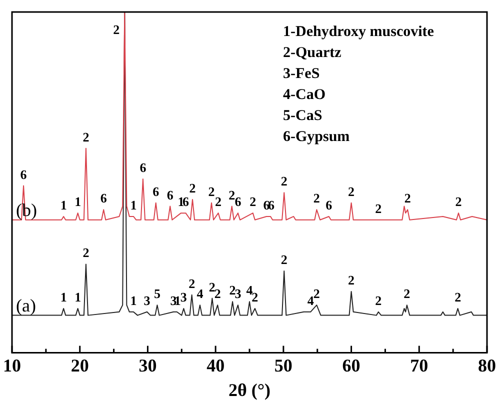  What do you see at coordinates (301, 74) in the screenshot?
I see `annotation: 3-FeS` at bounding box center [301, 74].